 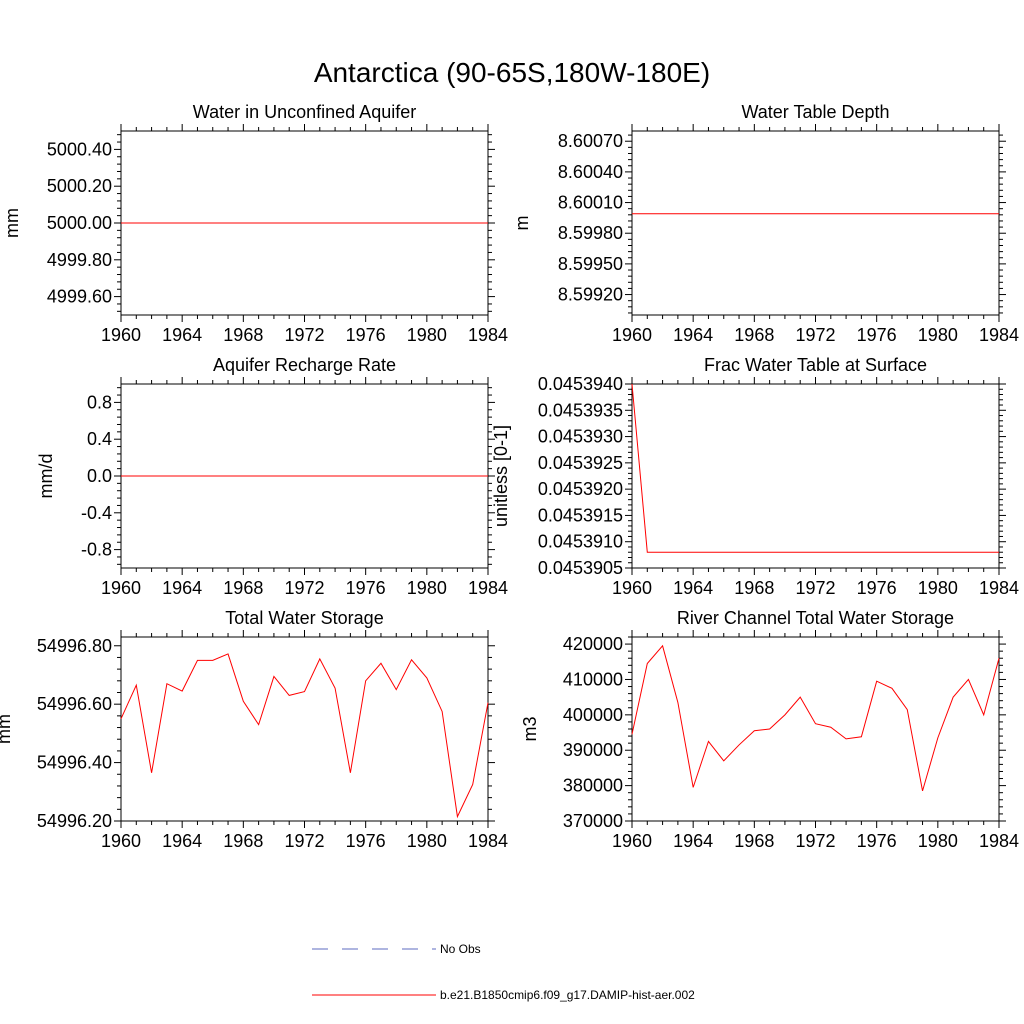 I want to click on y-tick-label: 0.0, so click(x=99, y=476).